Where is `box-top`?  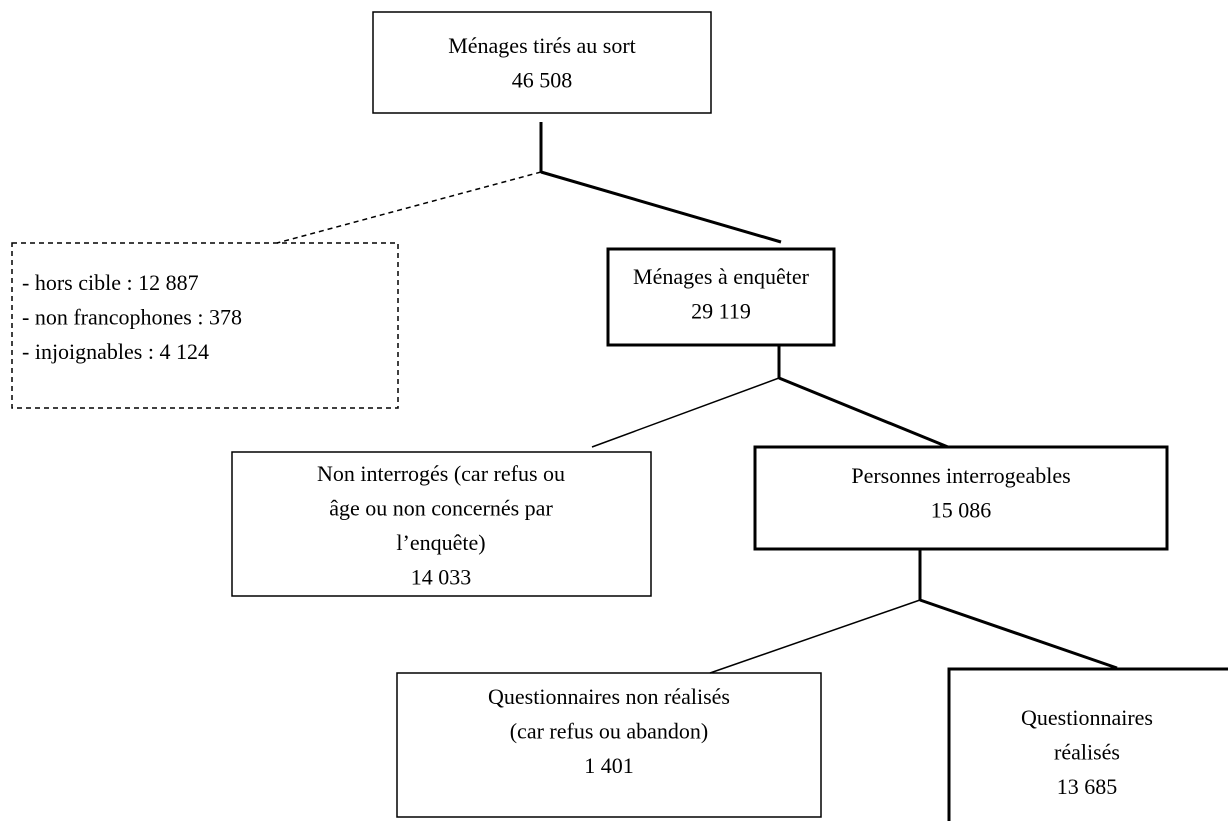 box-top is located at coordinates (542, 62).